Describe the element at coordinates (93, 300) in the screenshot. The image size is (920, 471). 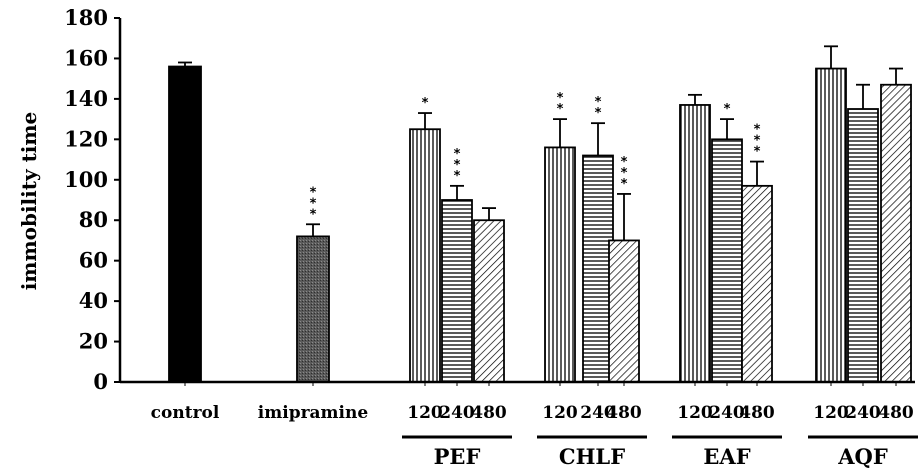
I see `y-tick-label: 40` at that location.